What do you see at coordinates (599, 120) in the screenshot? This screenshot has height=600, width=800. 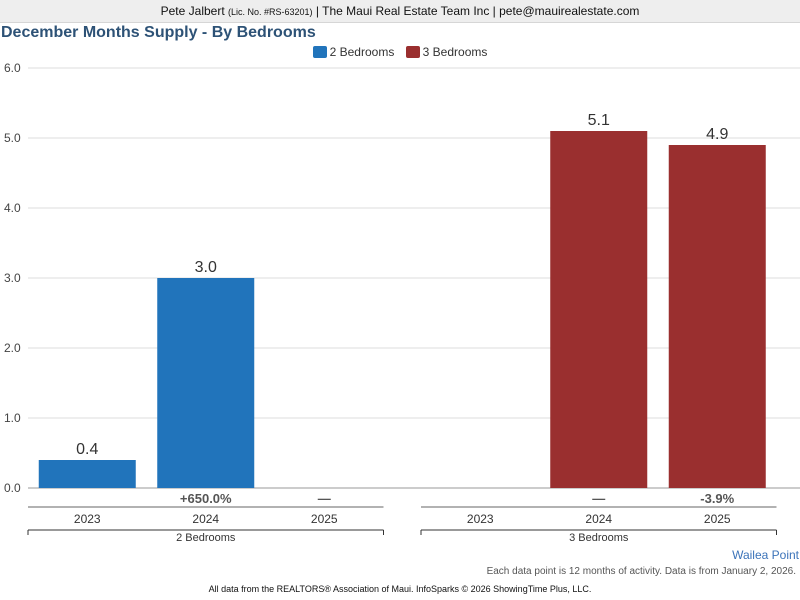 I see `bar-value-label: 5.1` at bounding box center [599, 120].